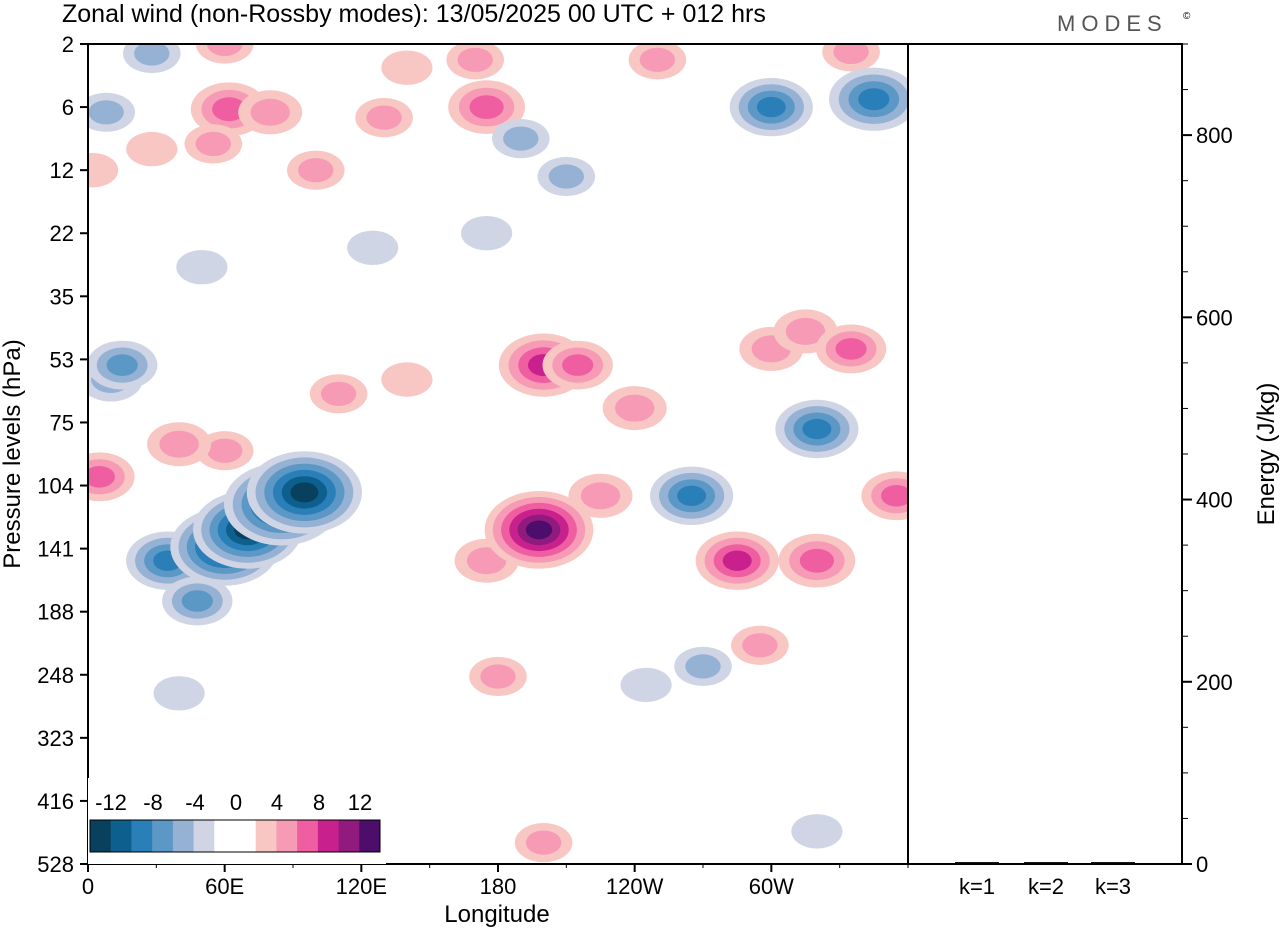 The height and width of the screenshot is (935, 1280). I want to click on colorbar-label: 4, so click(277, 802).